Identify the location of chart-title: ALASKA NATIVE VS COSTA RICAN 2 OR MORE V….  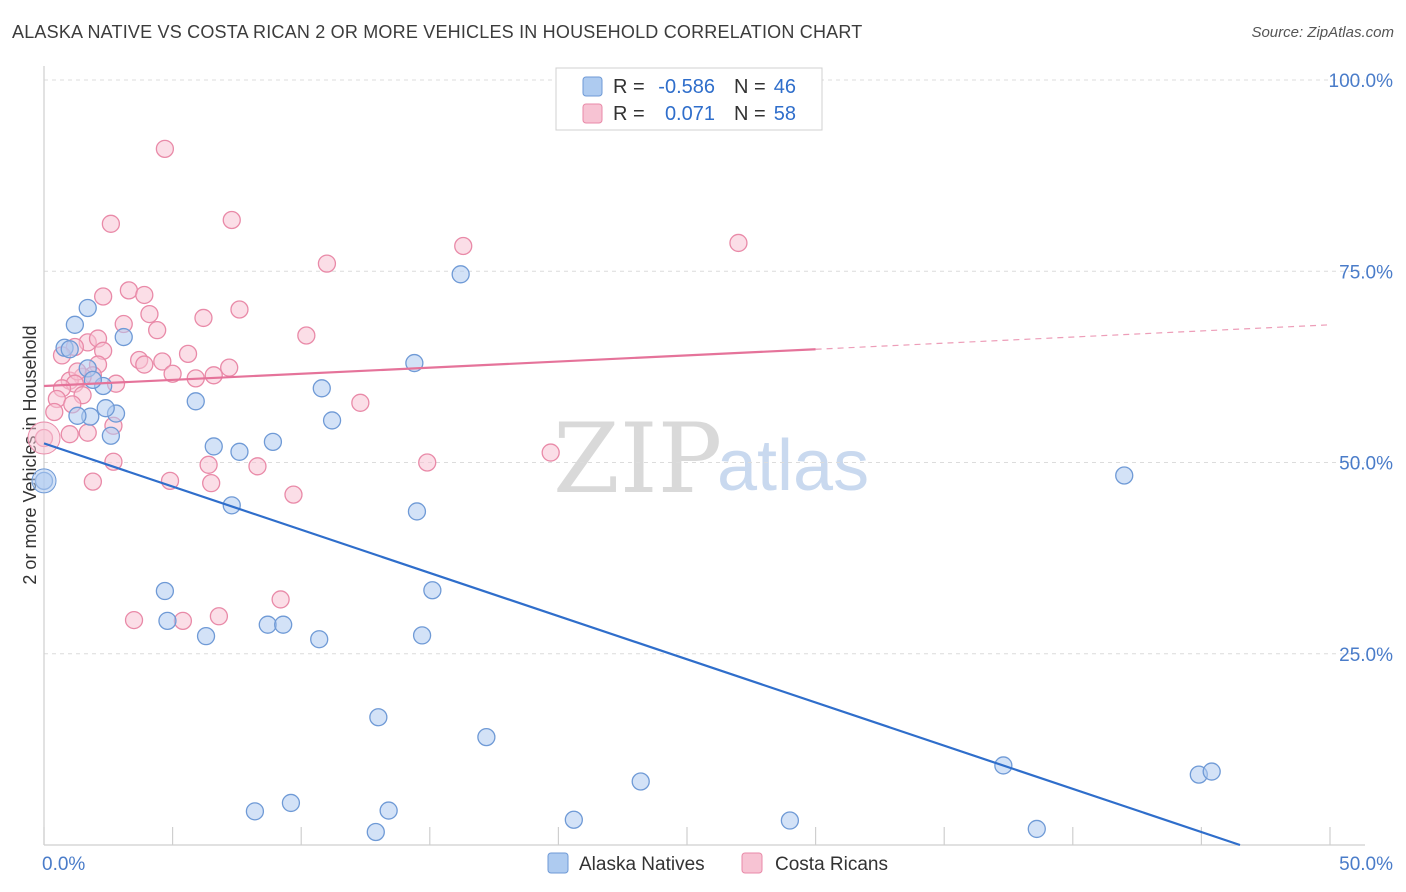
(437, 32).